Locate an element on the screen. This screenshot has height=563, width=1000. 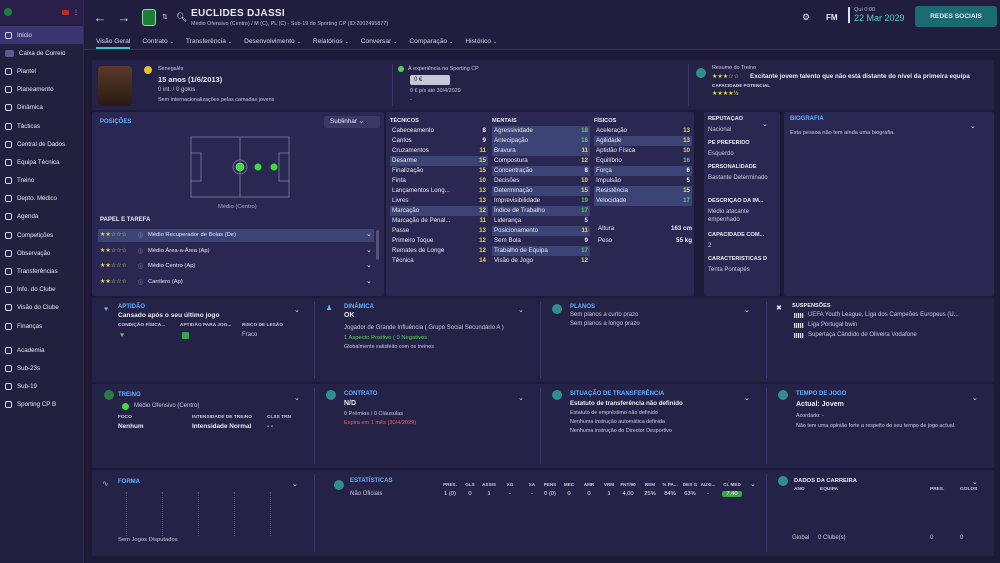
form-icon: ∿ is located at coordinates (105, 483).